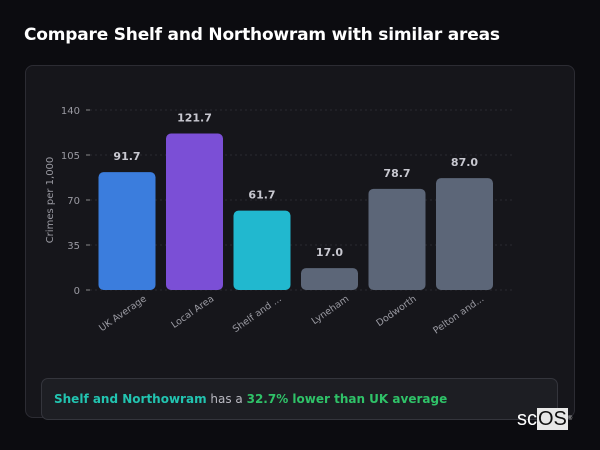  I want to click on summary-comparison: 32.7% lower than UK average, so click(347, 399).